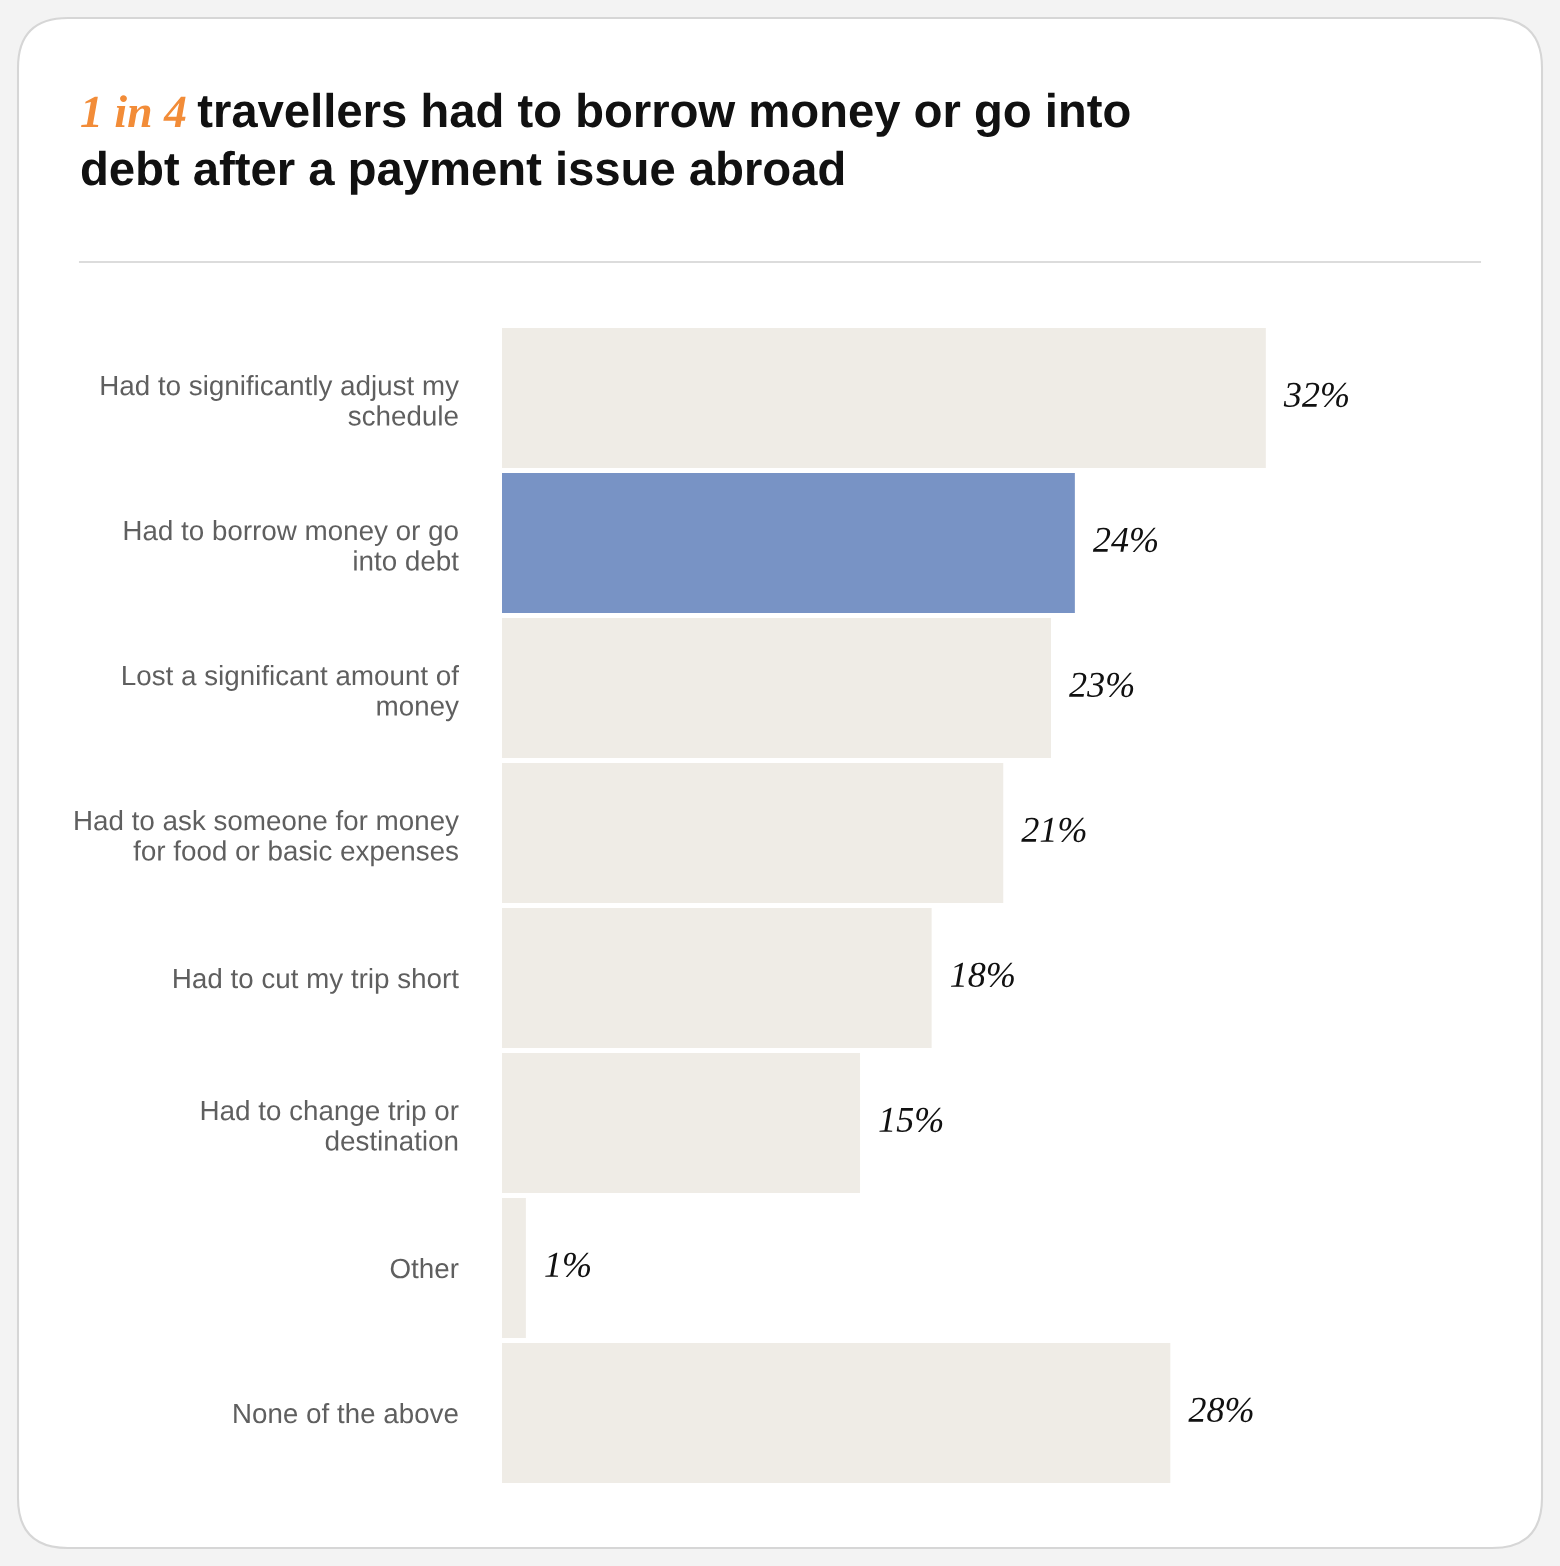  Describe the element at coordinates (316, 980) in the screenshot. I see `y-tick-label: Had to cut my trip short` at that location.